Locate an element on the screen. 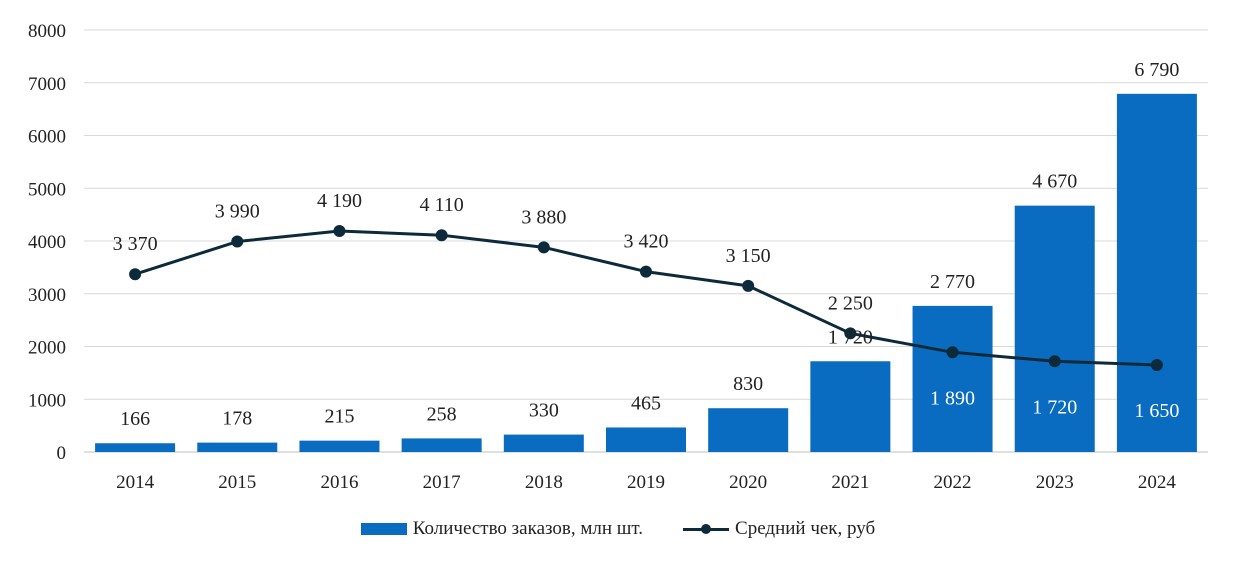  line-data-label: 1 720 is located at coordinates (1054, 407).